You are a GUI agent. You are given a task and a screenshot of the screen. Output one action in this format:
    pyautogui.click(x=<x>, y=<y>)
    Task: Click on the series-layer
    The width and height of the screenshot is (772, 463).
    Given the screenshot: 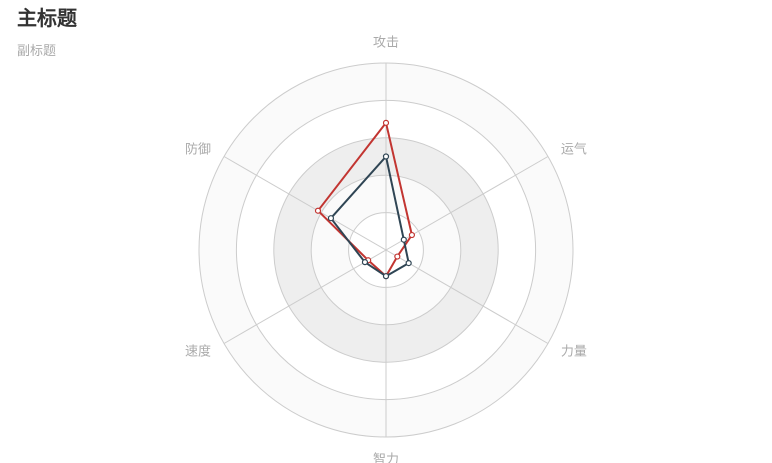 What is the action you would take?
    pyautogui.click(x=365, y=199)
    